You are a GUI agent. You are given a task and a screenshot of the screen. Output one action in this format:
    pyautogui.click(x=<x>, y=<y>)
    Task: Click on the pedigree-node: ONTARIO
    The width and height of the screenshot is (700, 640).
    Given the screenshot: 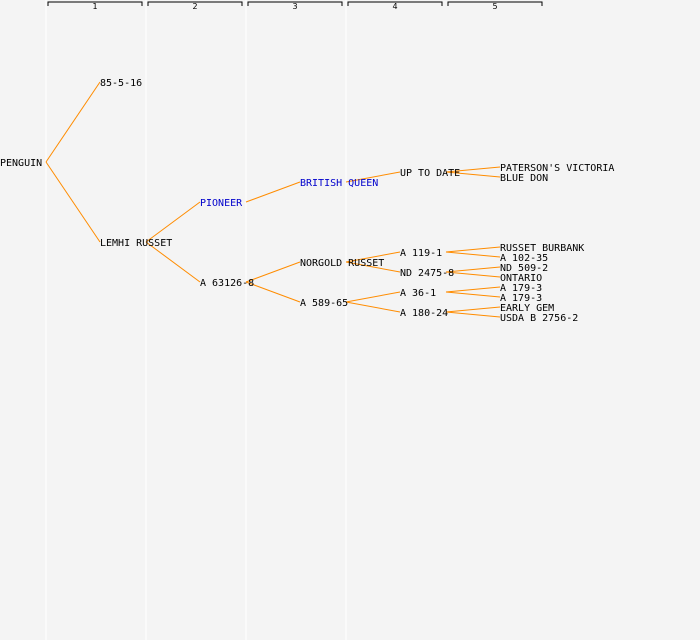 What is the action you would take?
    pyautogui.click(x=521, y=278)
    